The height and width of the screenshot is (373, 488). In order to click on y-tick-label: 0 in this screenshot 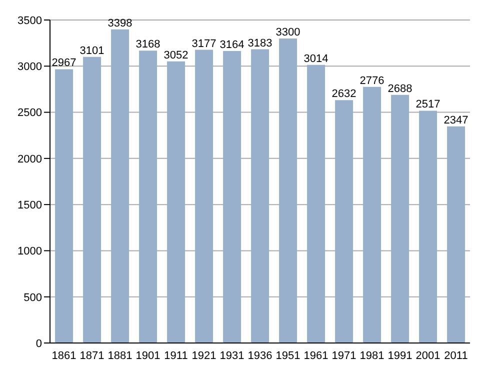, I will do `click(39, 344)`.